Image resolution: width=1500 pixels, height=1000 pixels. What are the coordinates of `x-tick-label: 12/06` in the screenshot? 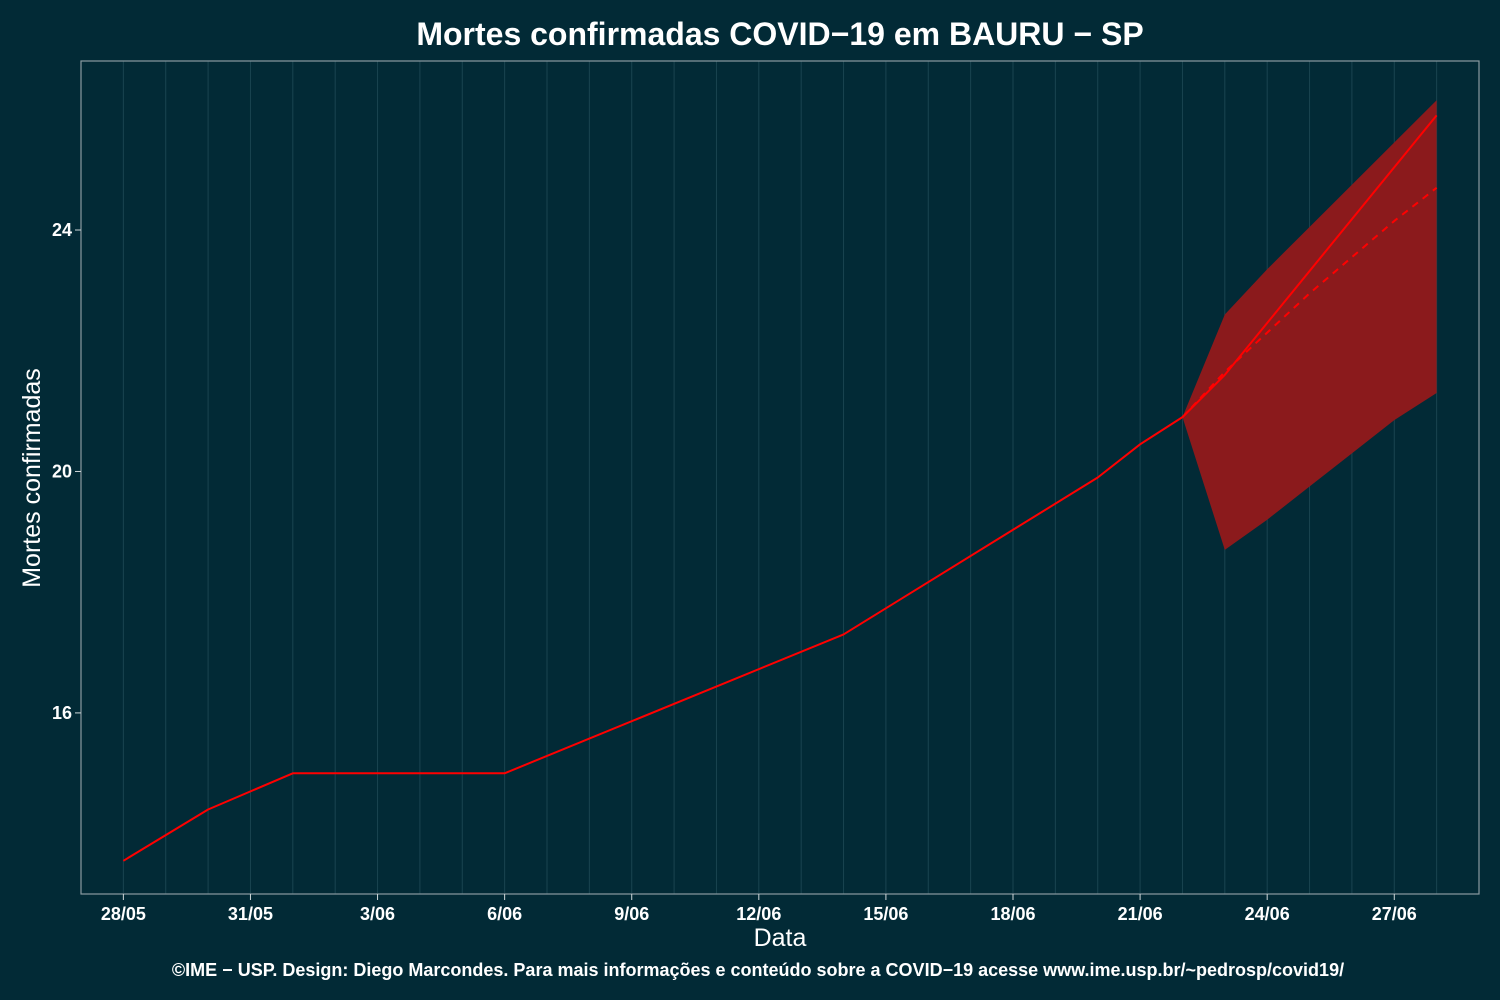 It's located at (758, 914).